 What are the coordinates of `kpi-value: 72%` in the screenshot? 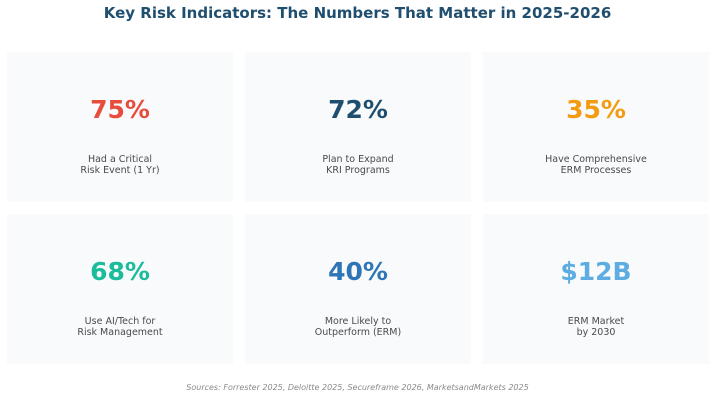 It's located at (358, 109).